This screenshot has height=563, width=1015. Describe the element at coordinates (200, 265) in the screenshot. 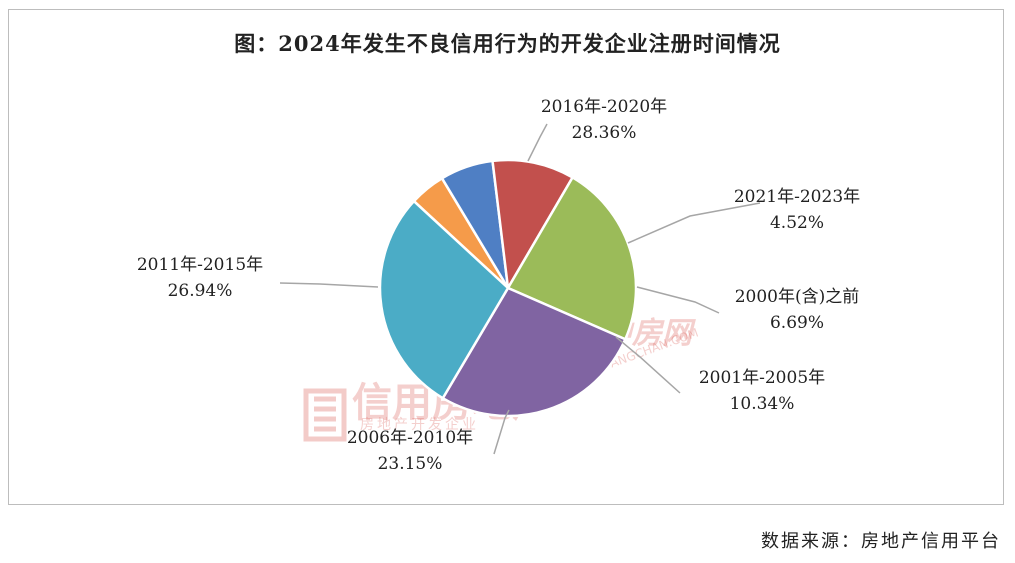

I see `slice-label-4: 2011年-2015年` at that location.